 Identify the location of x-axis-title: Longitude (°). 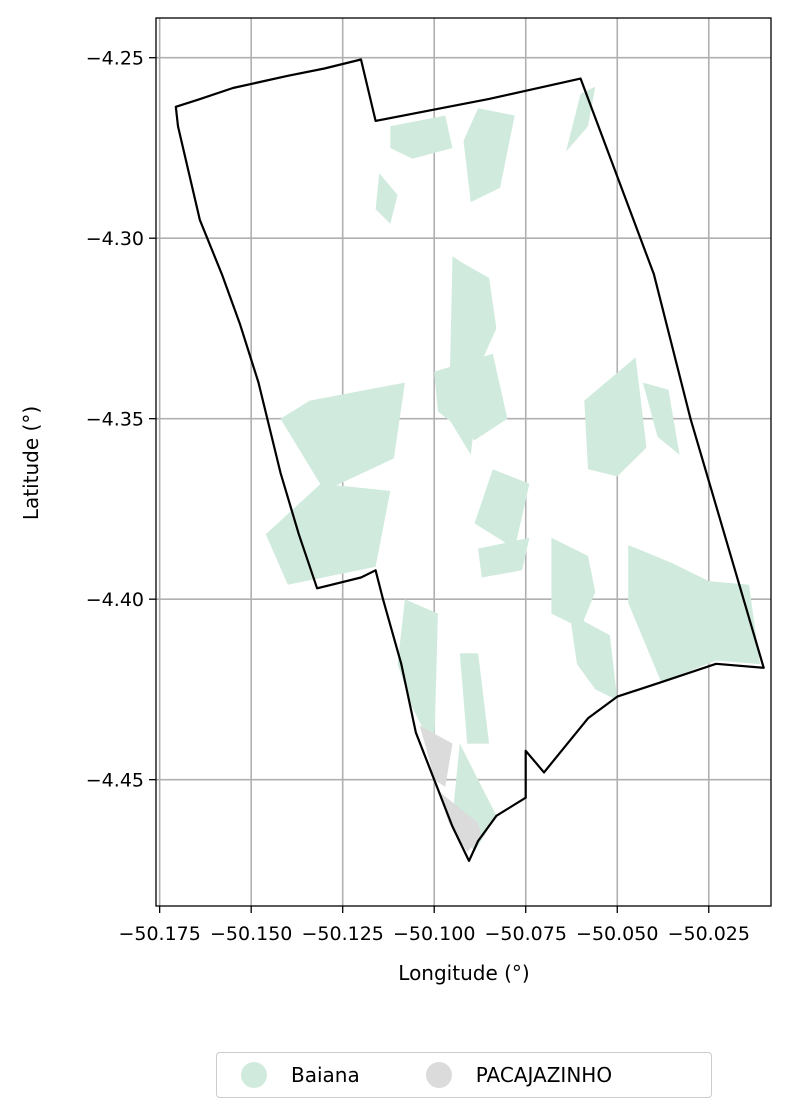
(463, 973).